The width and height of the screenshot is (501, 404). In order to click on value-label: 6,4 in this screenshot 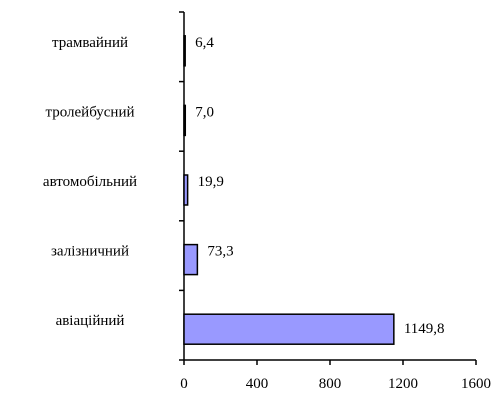, I will do `click(204, 43)`.